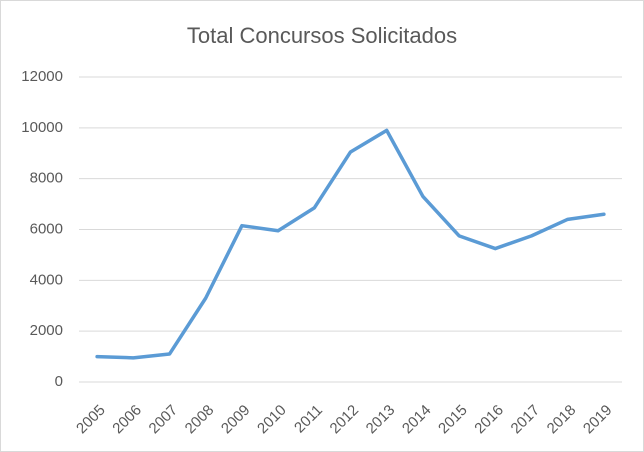  What do you see at coordinates (46, 330) in the screenshot?
I see `y-tick-label: 2000` at bounding box center [46, 330].